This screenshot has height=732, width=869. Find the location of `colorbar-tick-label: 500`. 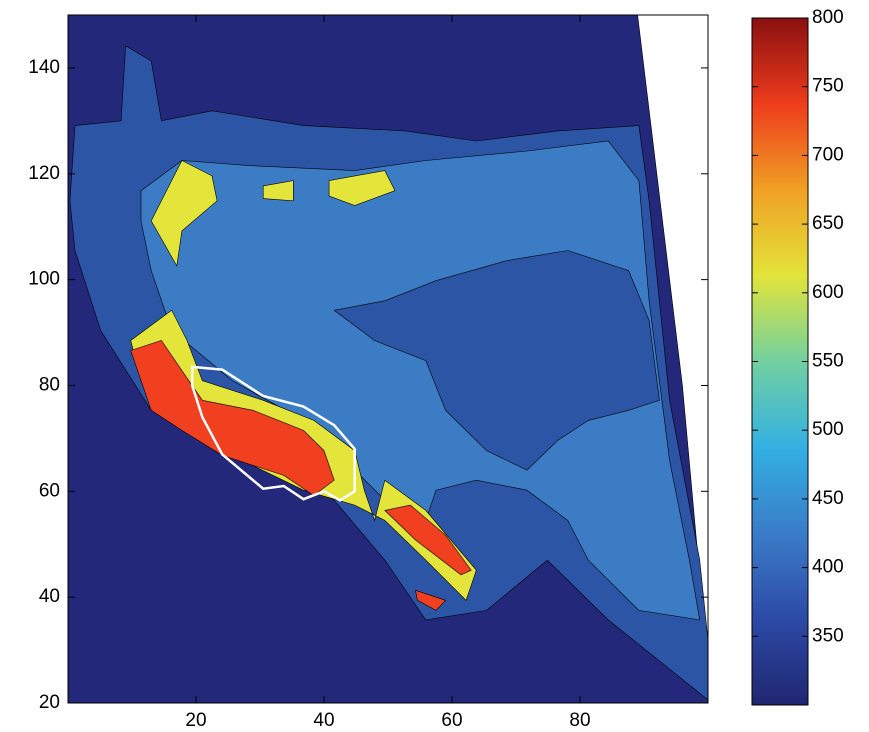

colorbar-tick-label: 500 is located at coordinates (828, 429).